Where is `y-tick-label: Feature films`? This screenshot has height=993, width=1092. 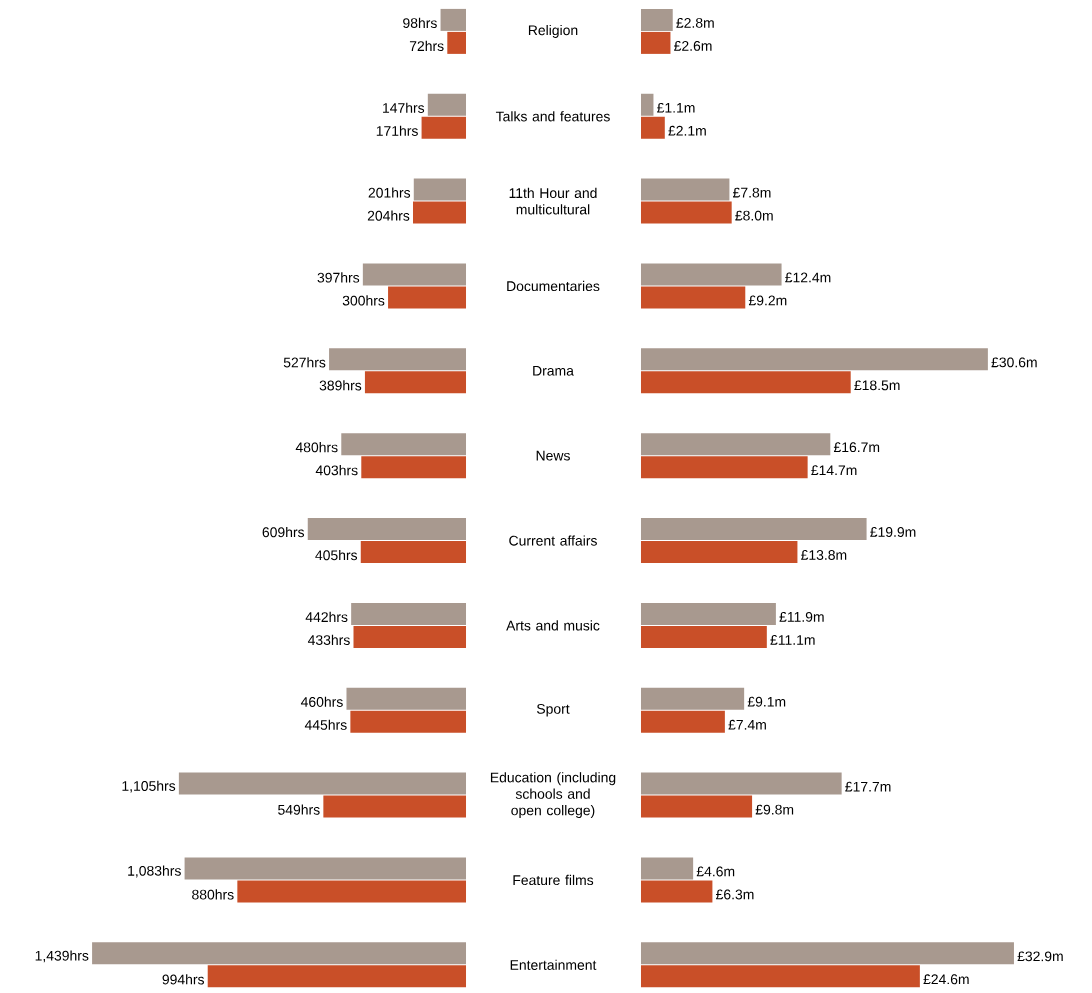
y-tick-label: Feature films is located at coordinates (553, 880).